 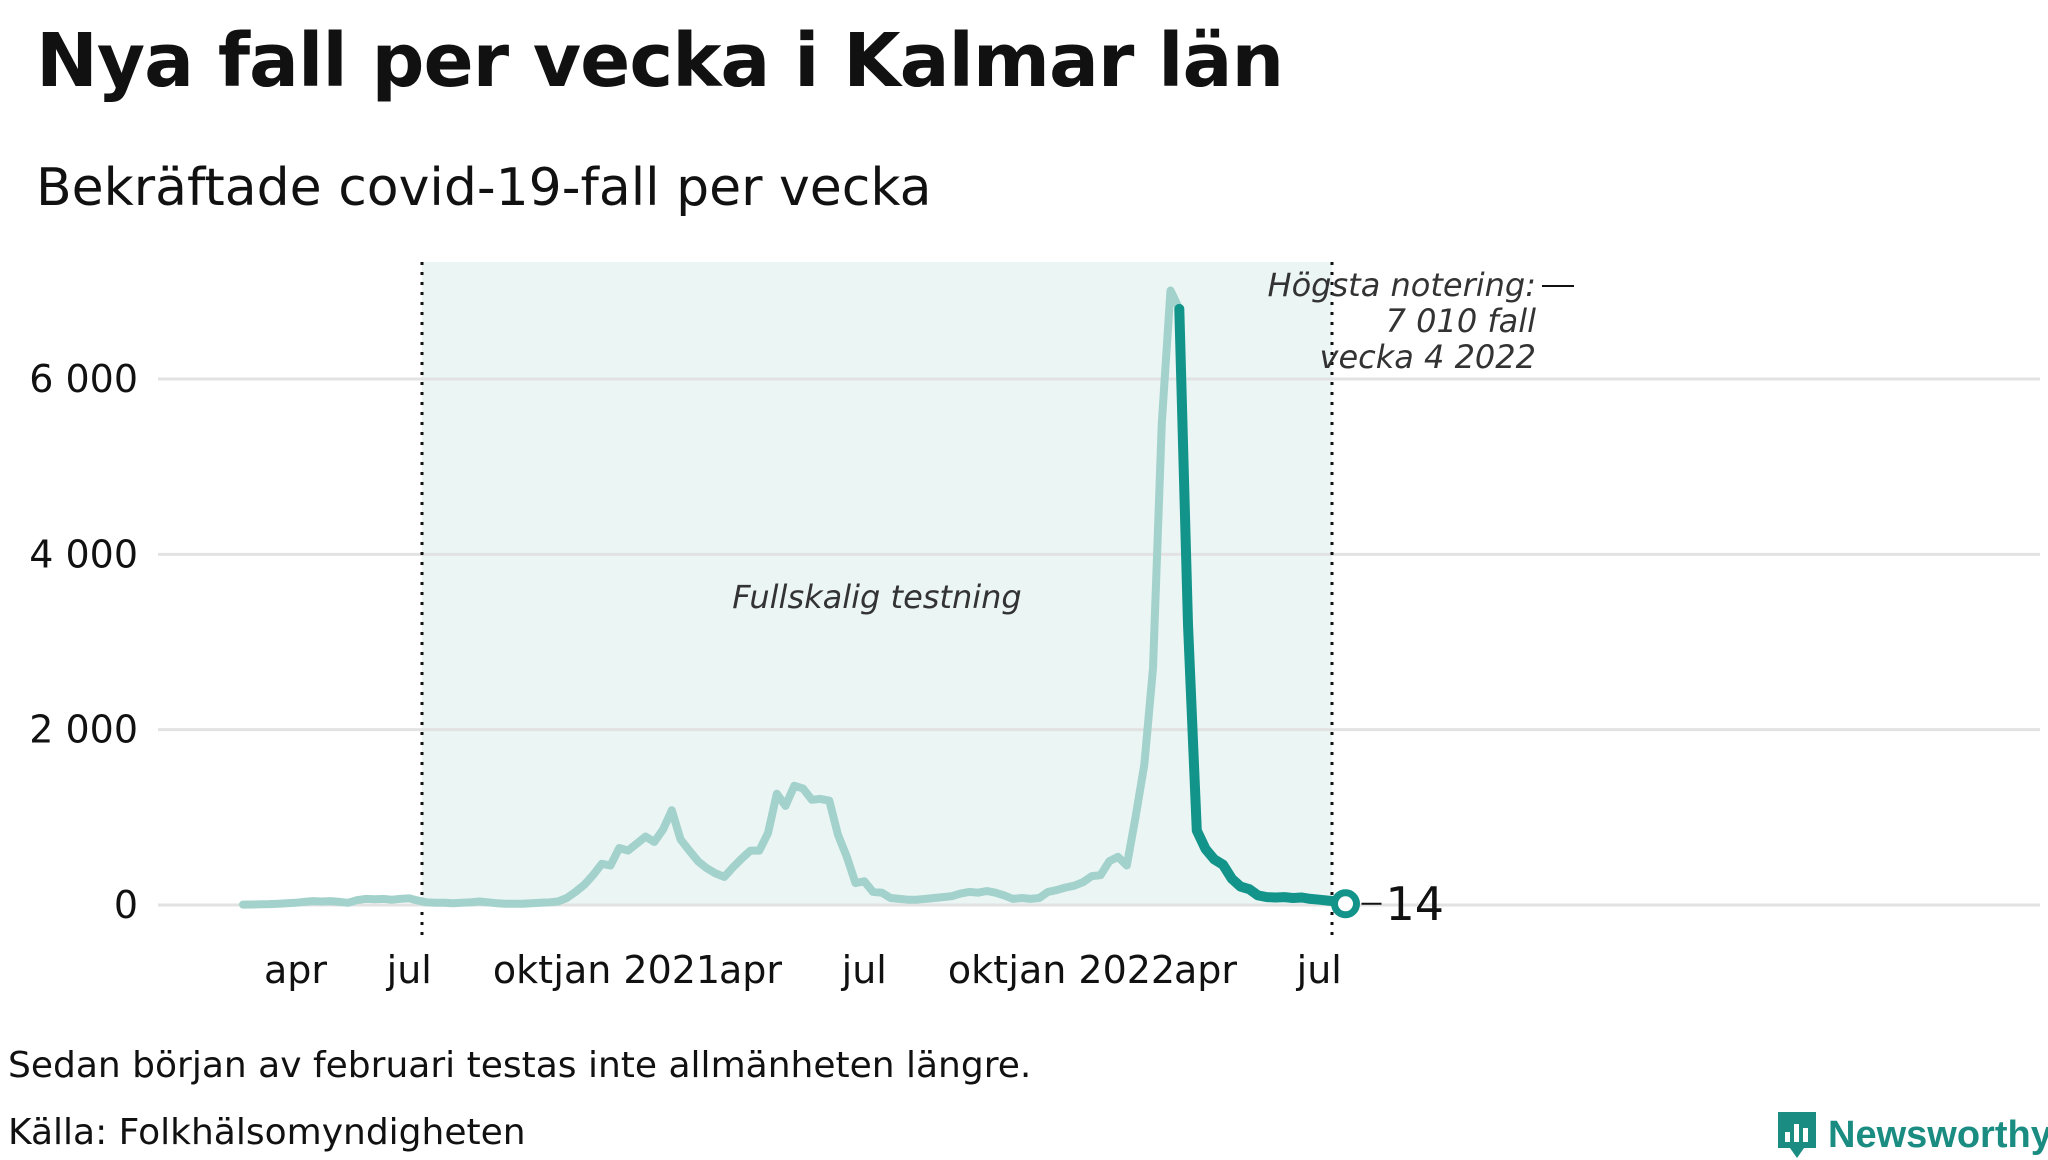 I want to click on x-tick-label: jan 2021, so click(x=636, y=970).